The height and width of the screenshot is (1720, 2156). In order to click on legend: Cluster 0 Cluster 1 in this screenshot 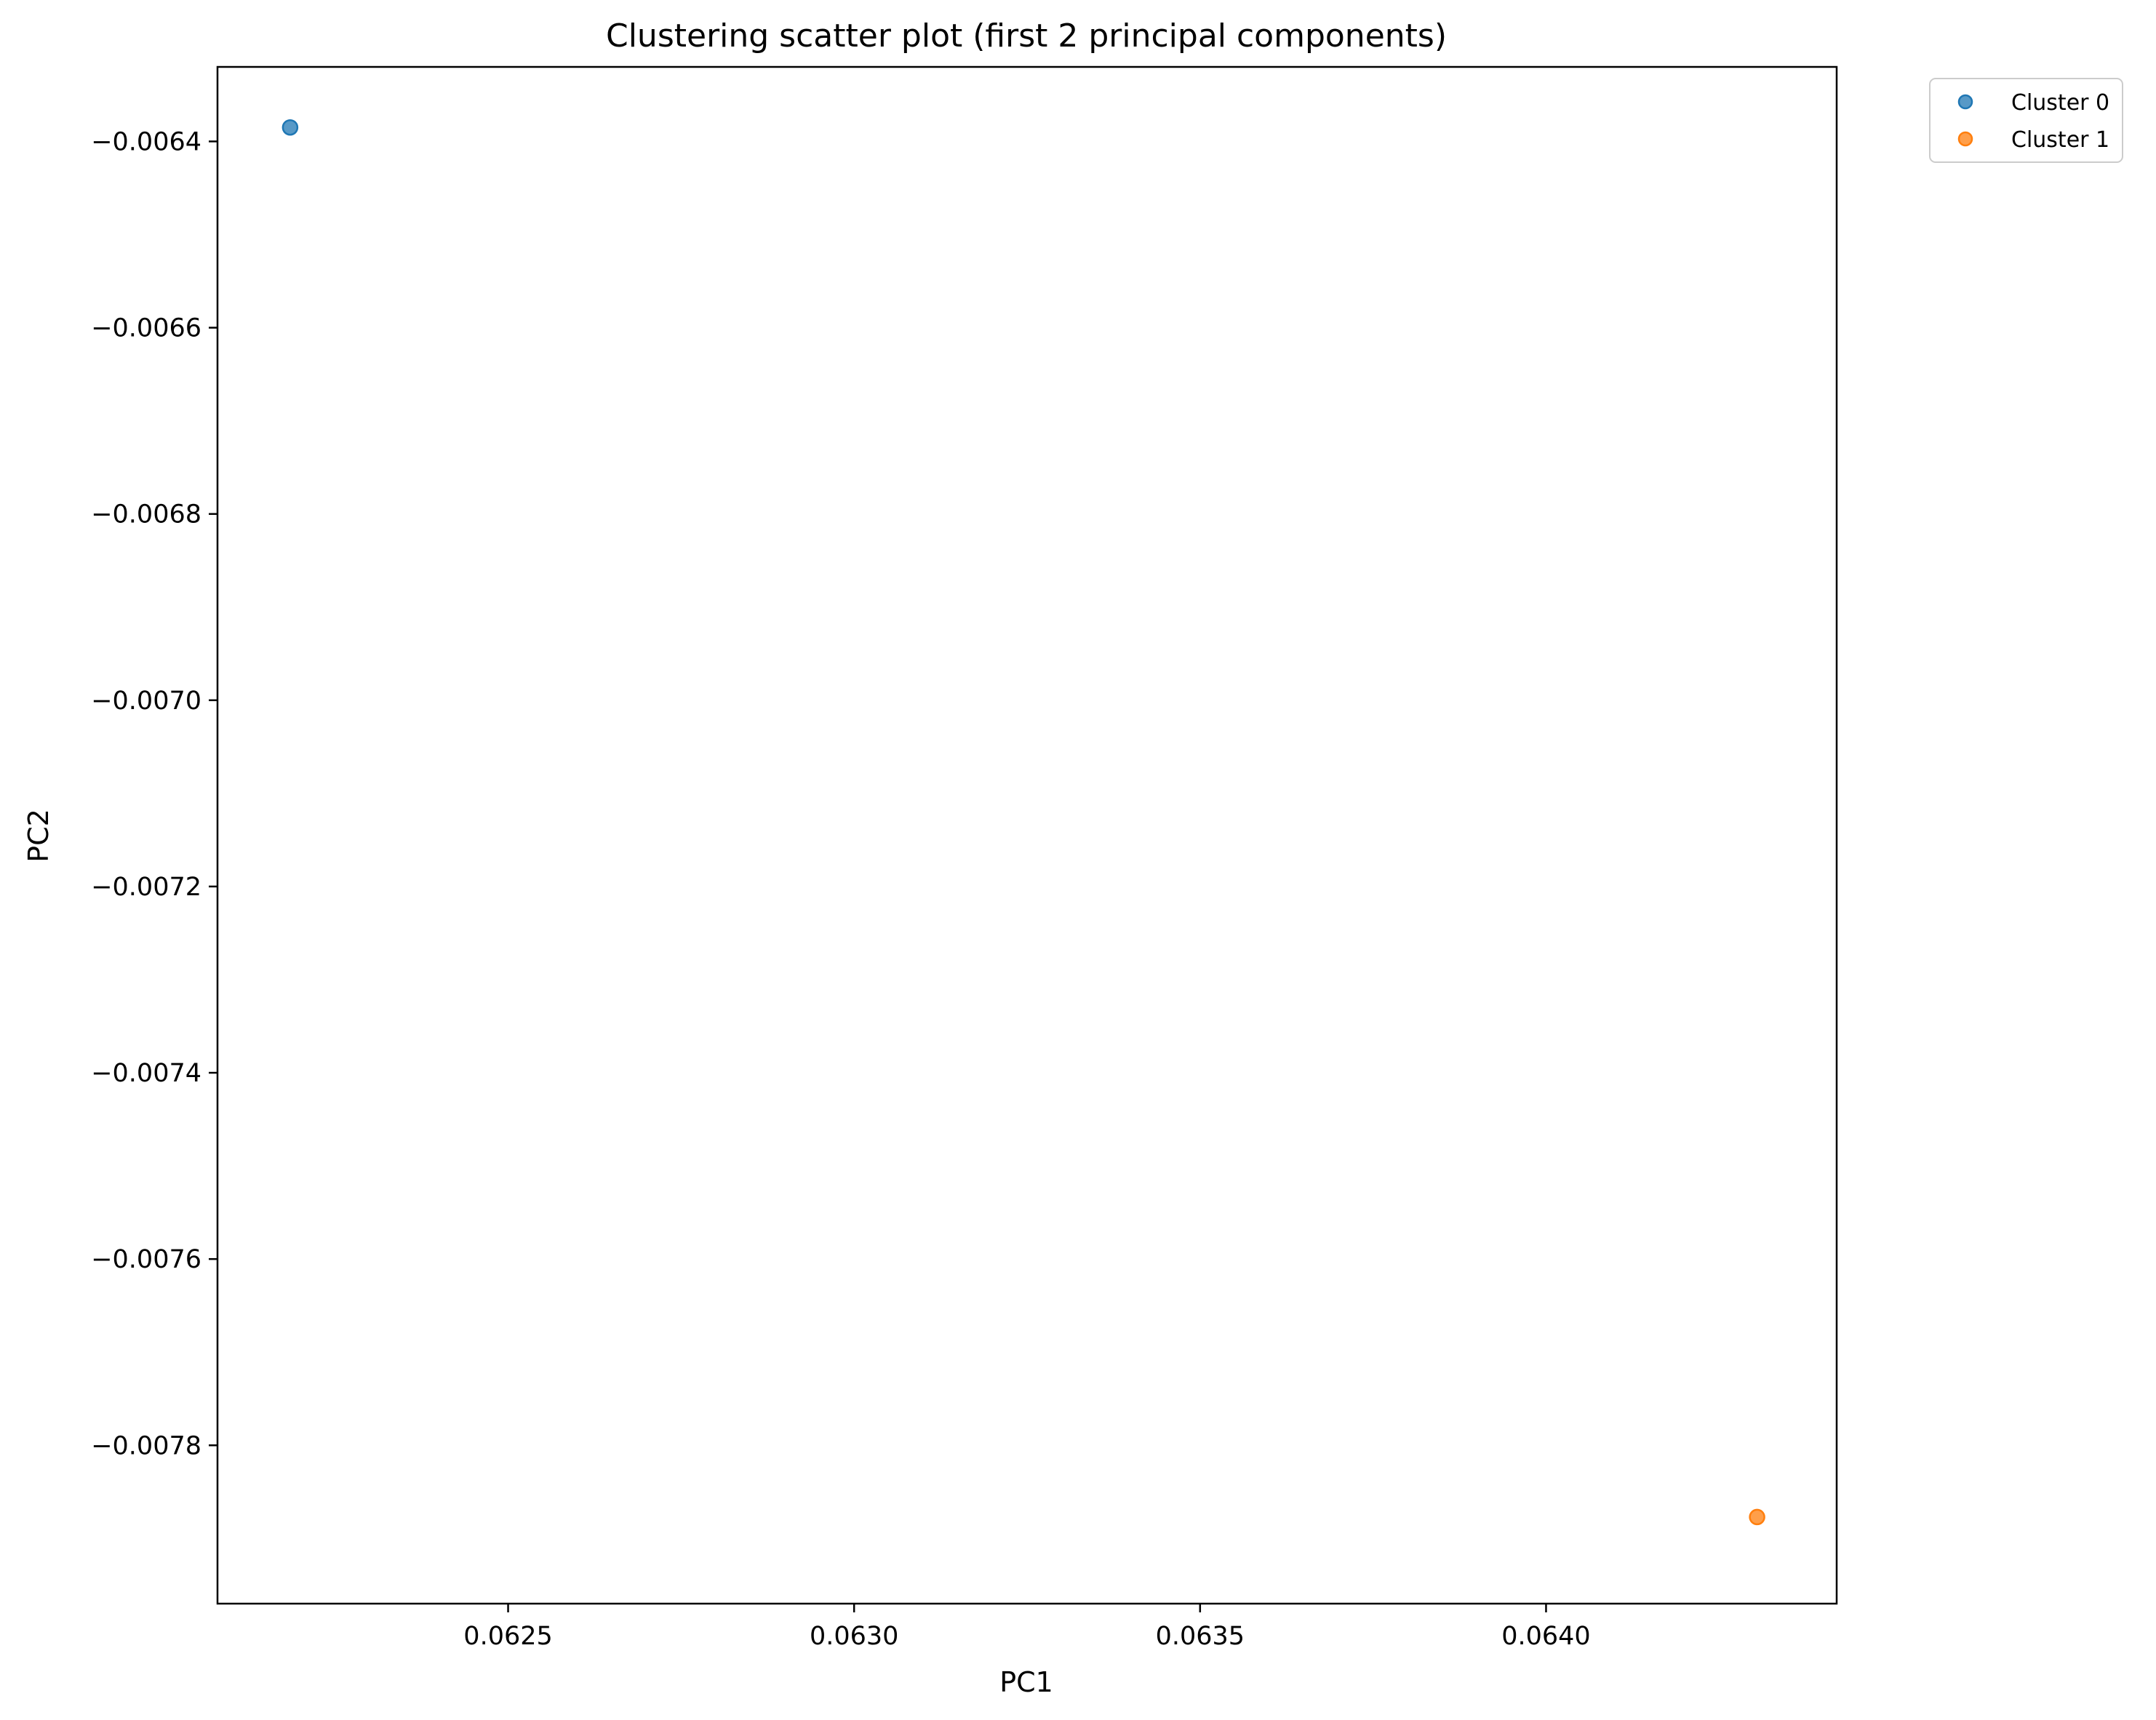, I will do `click(2026, 120)`.